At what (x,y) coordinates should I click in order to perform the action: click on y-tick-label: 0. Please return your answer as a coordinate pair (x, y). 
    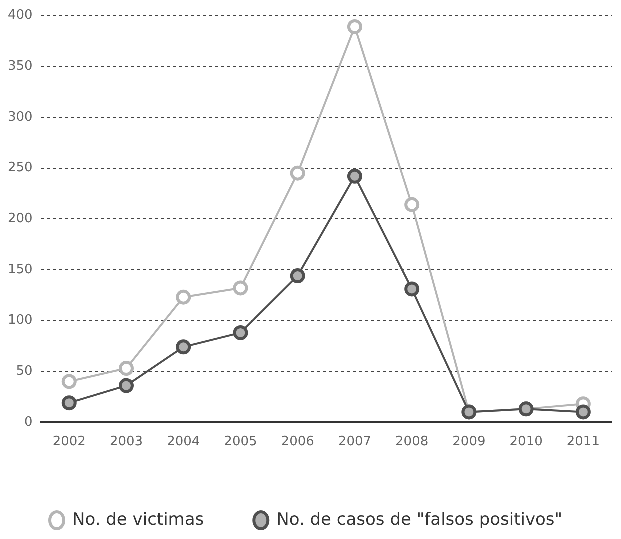
    Looking at the image, I should click on (28, 422).